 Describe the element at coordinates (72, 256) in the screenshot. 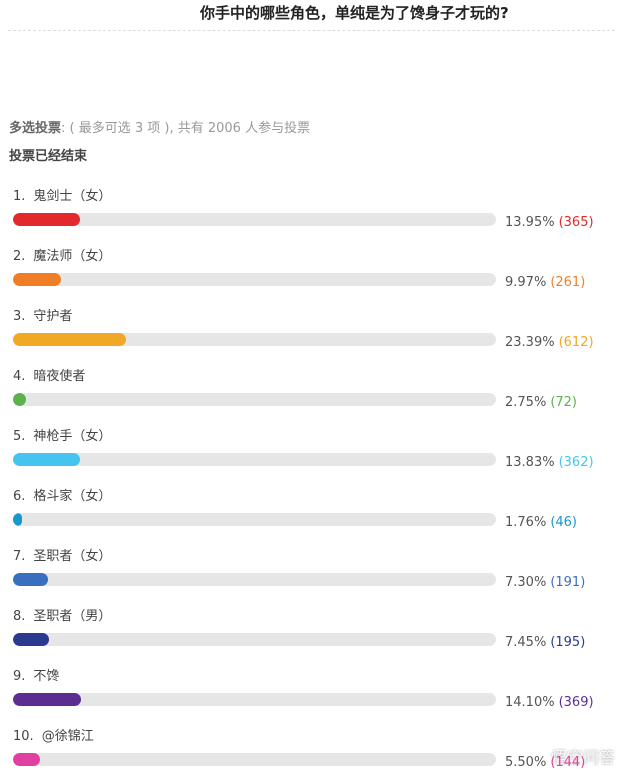

I see `option-name: 魔法师（女）` at that location.